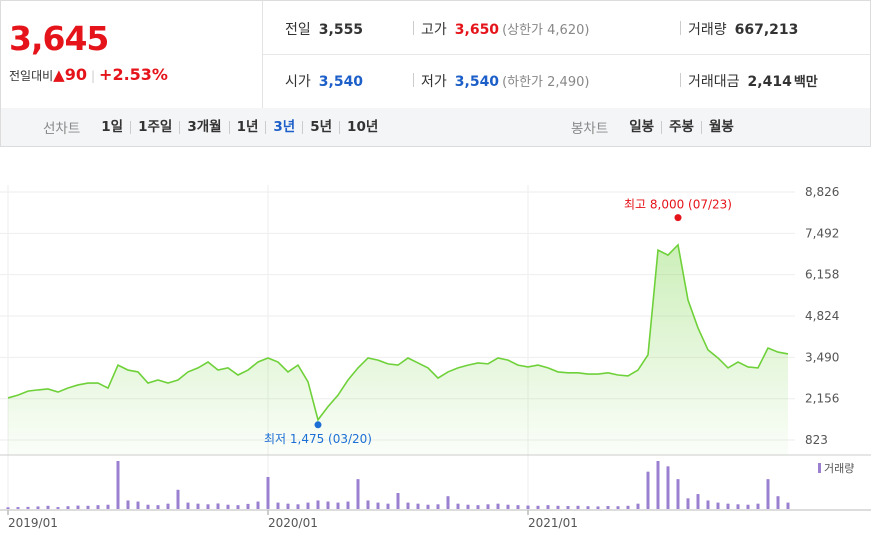 The height and width of the screenshot is (536, 871). Describe the element at coordinates (132, 54) in the screenshot. I see `quote-panel: 3,645 전일대비▲90 | +2.53%` at that location.